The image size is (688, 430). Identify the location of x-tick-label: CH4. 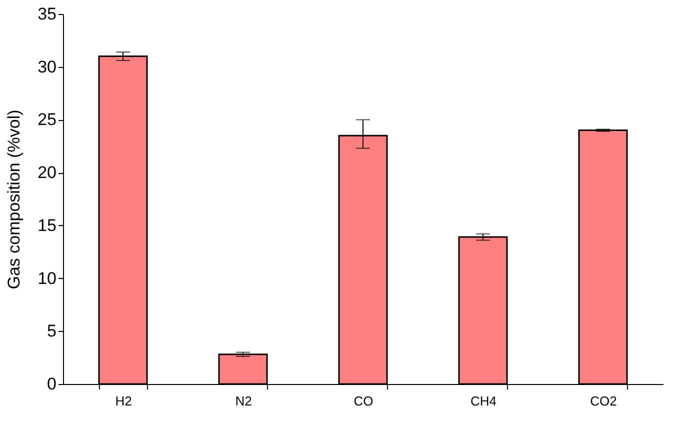
(483, 401).